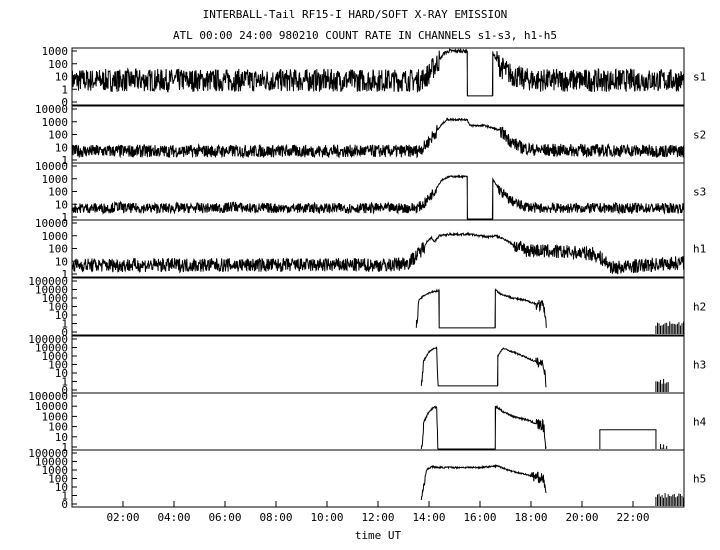 The height and width of the screenshot is (550, 720). What do you see at coordinates (481, 308) in the screenshot?
I see `series-line-h2` at bounding box center [481, 308].